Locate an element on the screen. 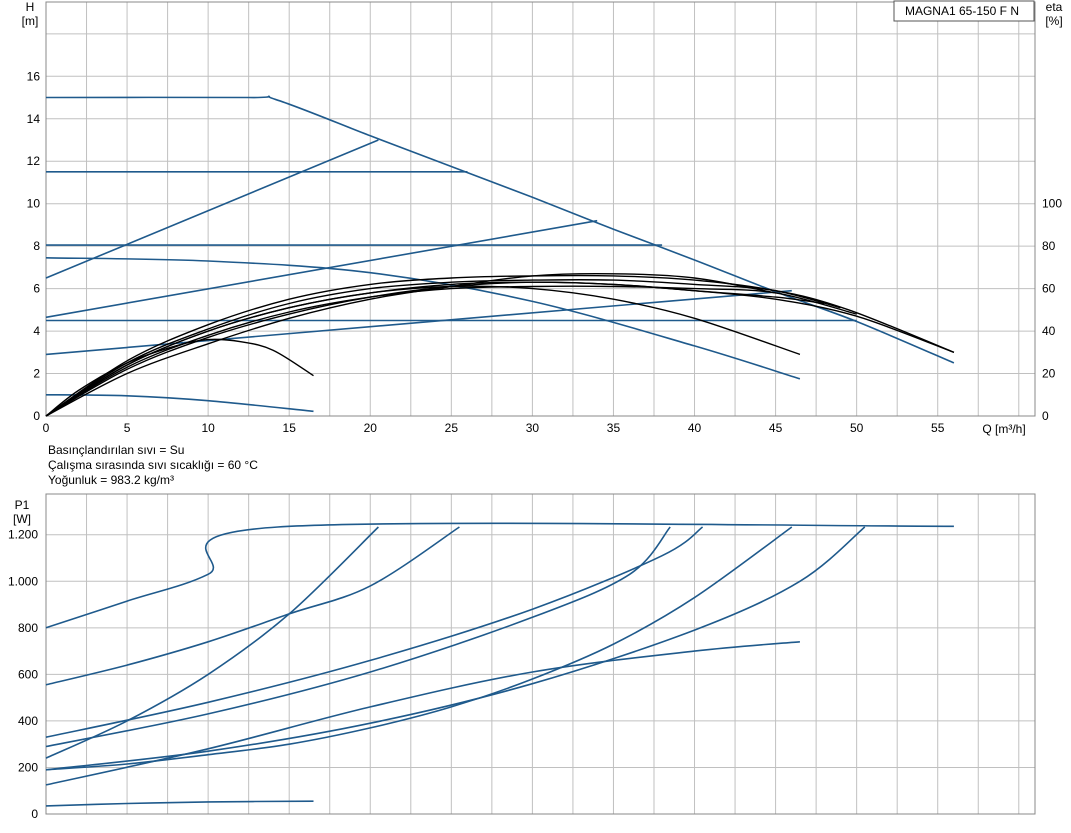  power-axis-label: P1 is located at coordinates (22, 505).